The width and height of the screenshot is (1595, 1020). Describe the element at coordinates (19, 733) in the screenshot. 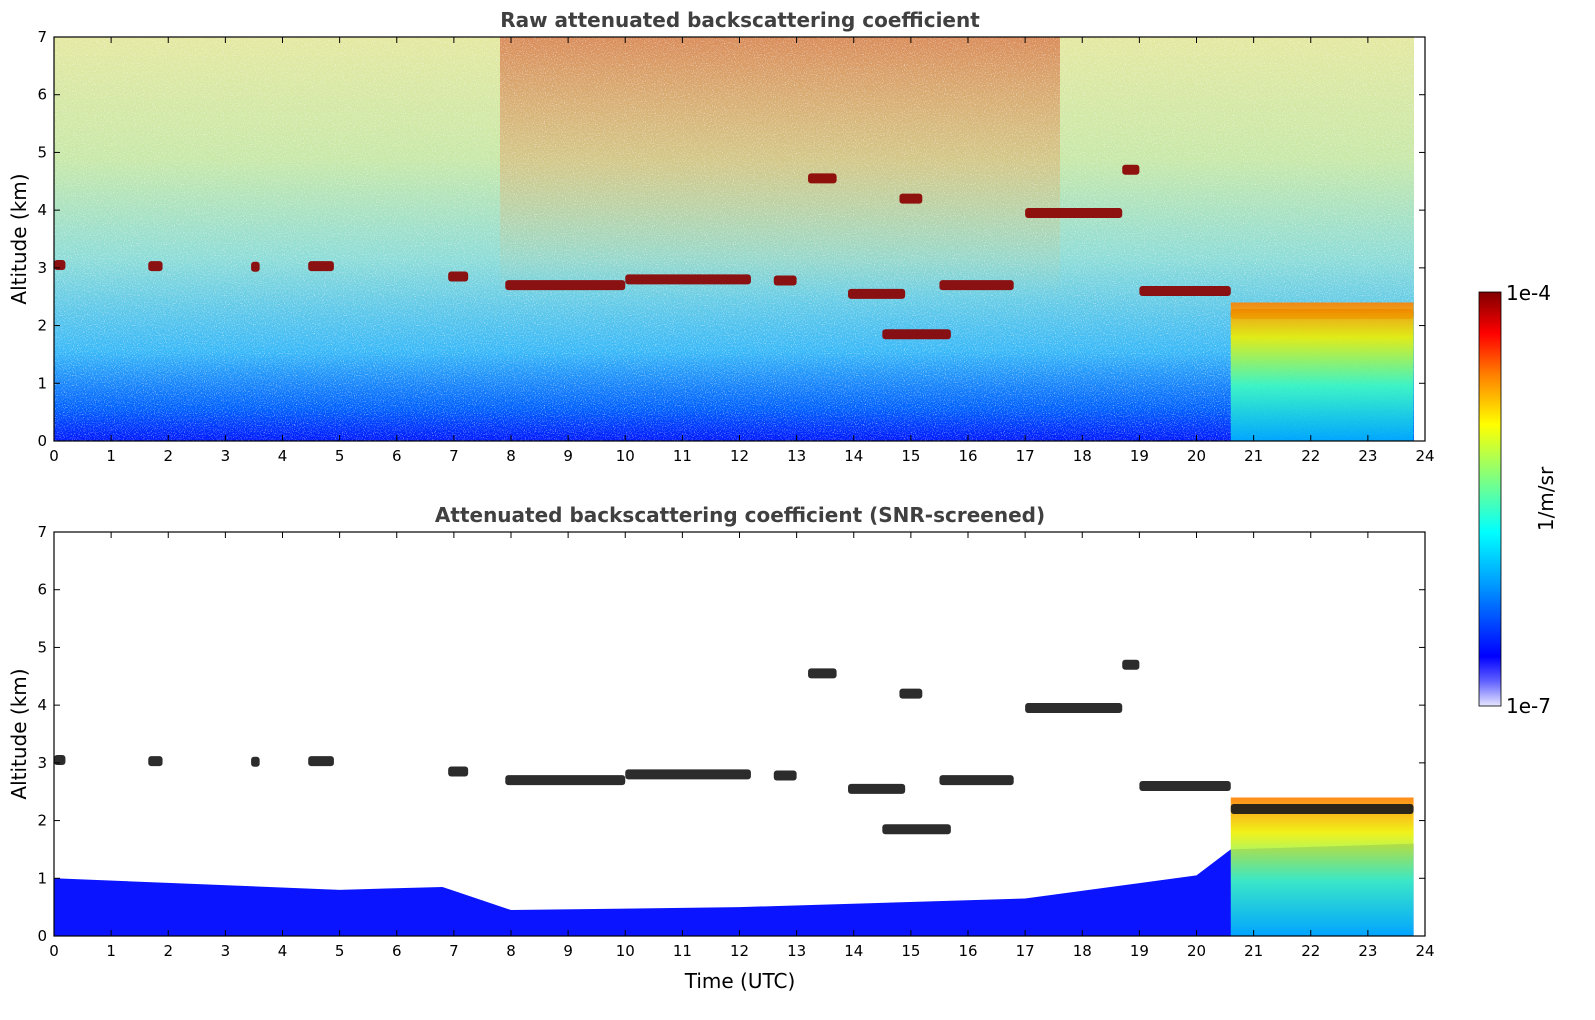

I see `snr-y-axis-label: Altitude (km)` at that location.